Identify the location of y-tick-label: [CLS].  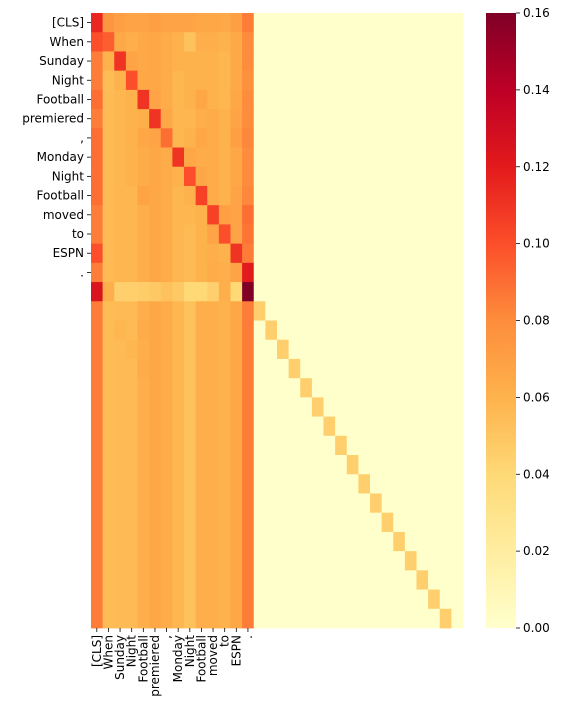
(68, 23).